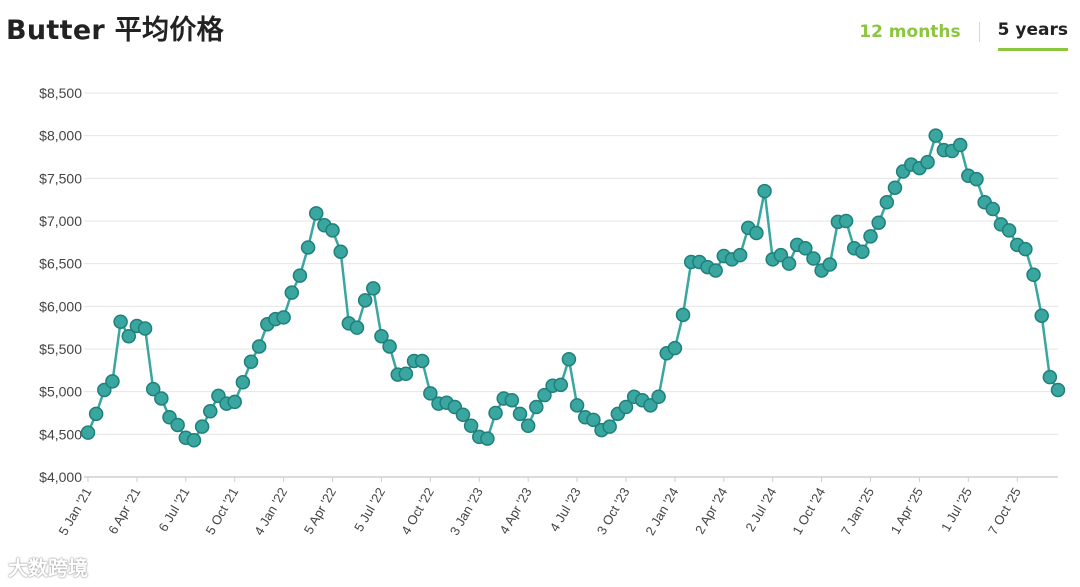  What do you see at coordinates (515, 511) in the screenshot?
I see `x-tick-label: 4 Apr '23` at bounding box center [515, 511].